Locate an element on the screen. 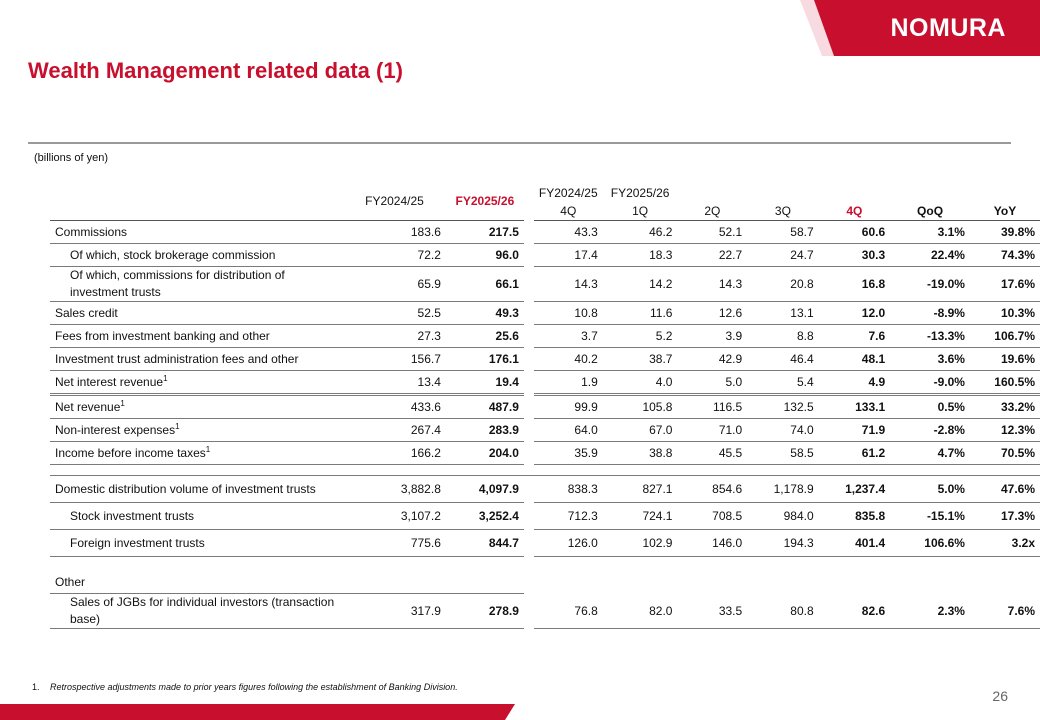 This screenshot has height=720, width=1040. cell-q-3: 46.4 is located at coordinates (783, 359).